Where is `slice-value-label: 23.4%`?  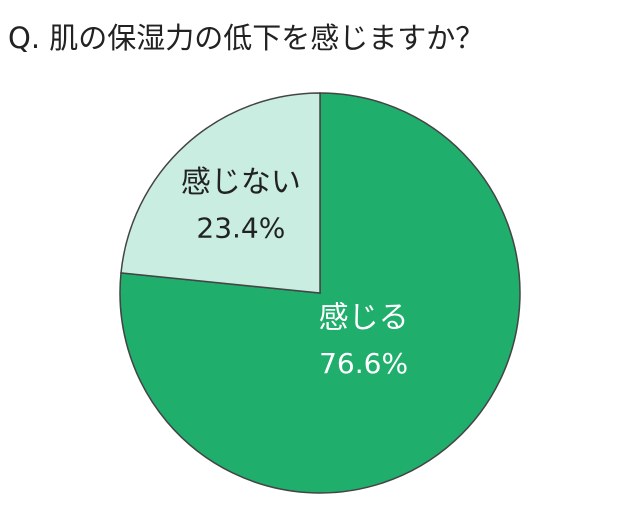 slice-value-label: 23.4% is located at coordinates (240, 227).